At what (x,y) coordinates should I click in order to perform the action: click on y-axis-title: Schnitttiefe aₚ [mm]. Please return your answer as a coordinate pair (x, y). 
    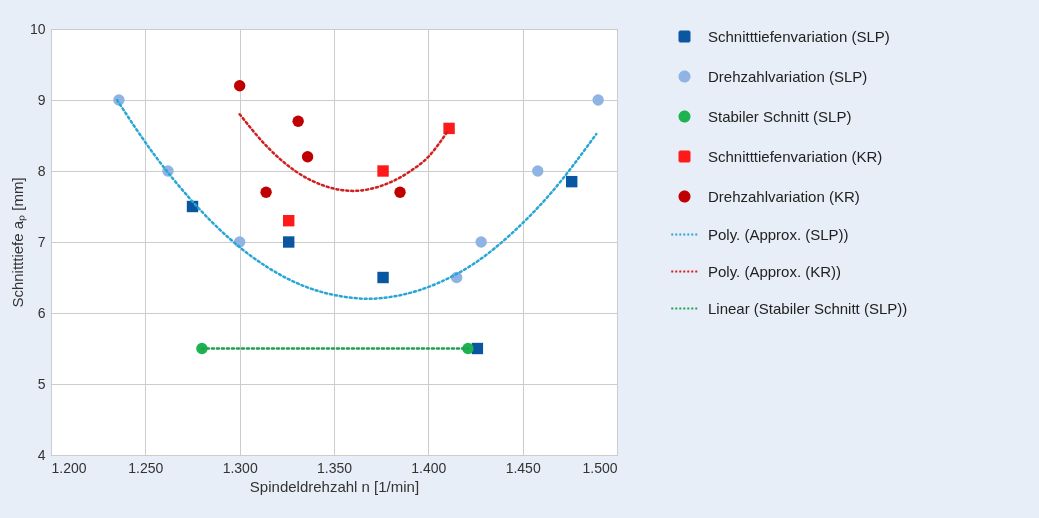
    Looking at the image, I should click on (17, 242).